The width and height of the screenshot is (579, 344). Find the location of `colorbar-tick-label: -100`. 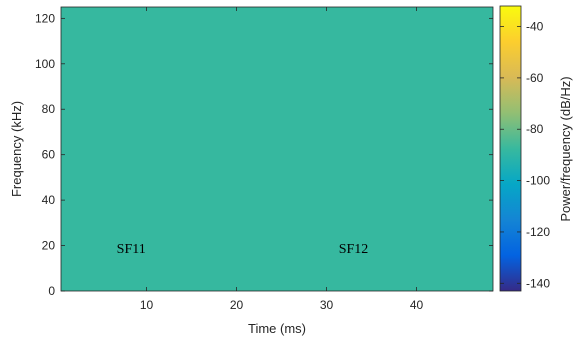

colorbar-tick-label: -100 is located at coordinates (538, 181).